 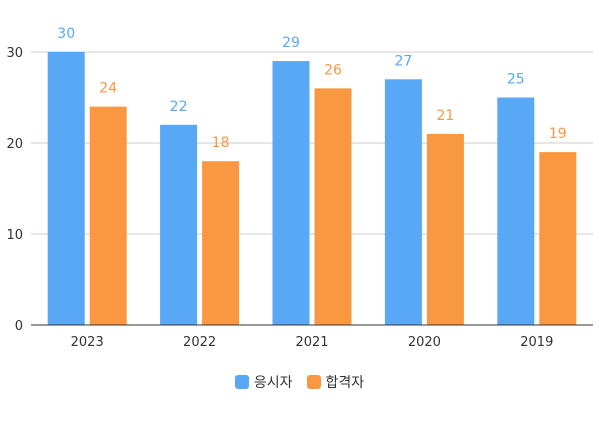 What do you see at coordinates (403, 61) in the screenshot?
I see `data-label: 27` at bounding box center [403, 61].